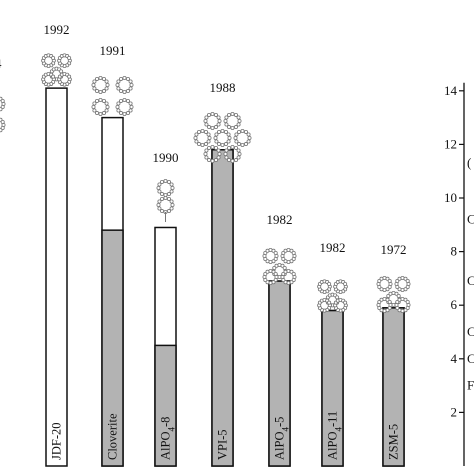 The image size is (474, 474). What do you see at coordinates (165, 200) in the screenshot?
I see `chain-ring-icon` at bounding box center [165, 200].